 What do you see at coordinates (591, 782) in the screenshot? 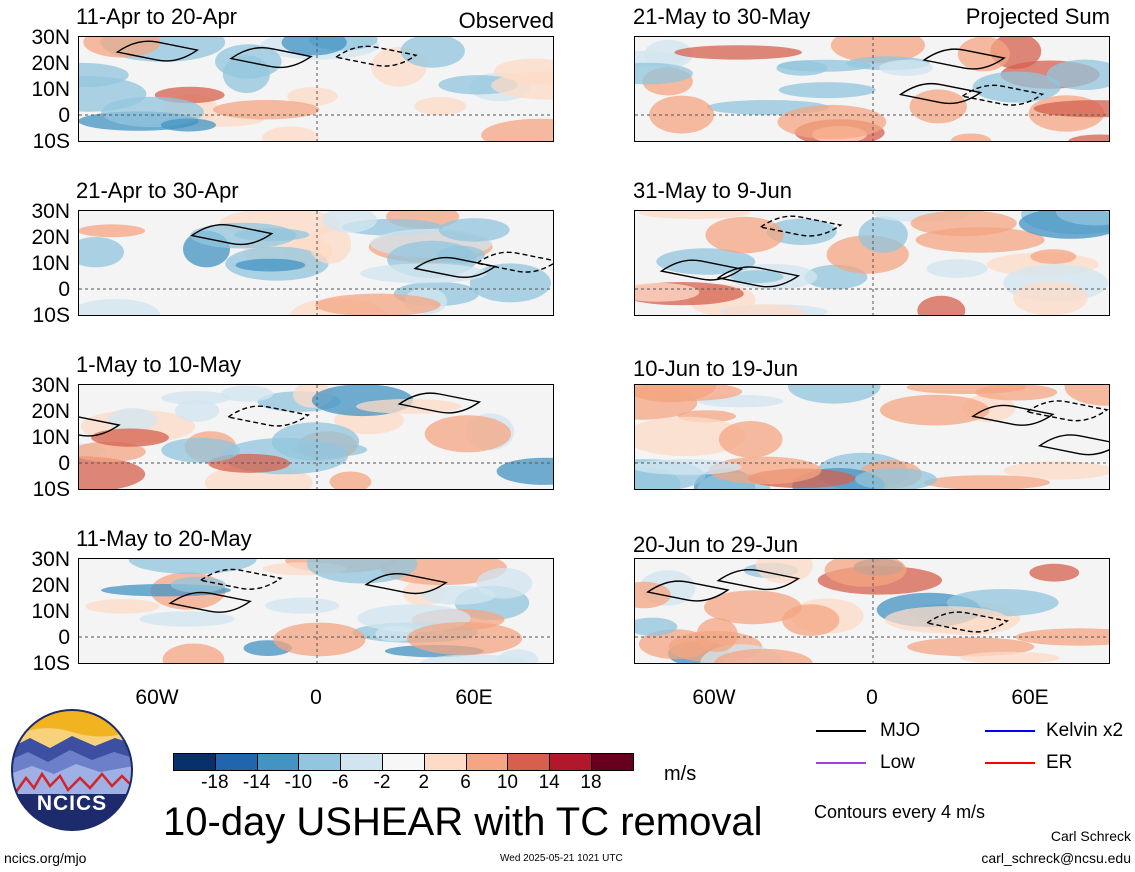
I see `colorbar-tick-label: 18` at bounding box center [591, 782].